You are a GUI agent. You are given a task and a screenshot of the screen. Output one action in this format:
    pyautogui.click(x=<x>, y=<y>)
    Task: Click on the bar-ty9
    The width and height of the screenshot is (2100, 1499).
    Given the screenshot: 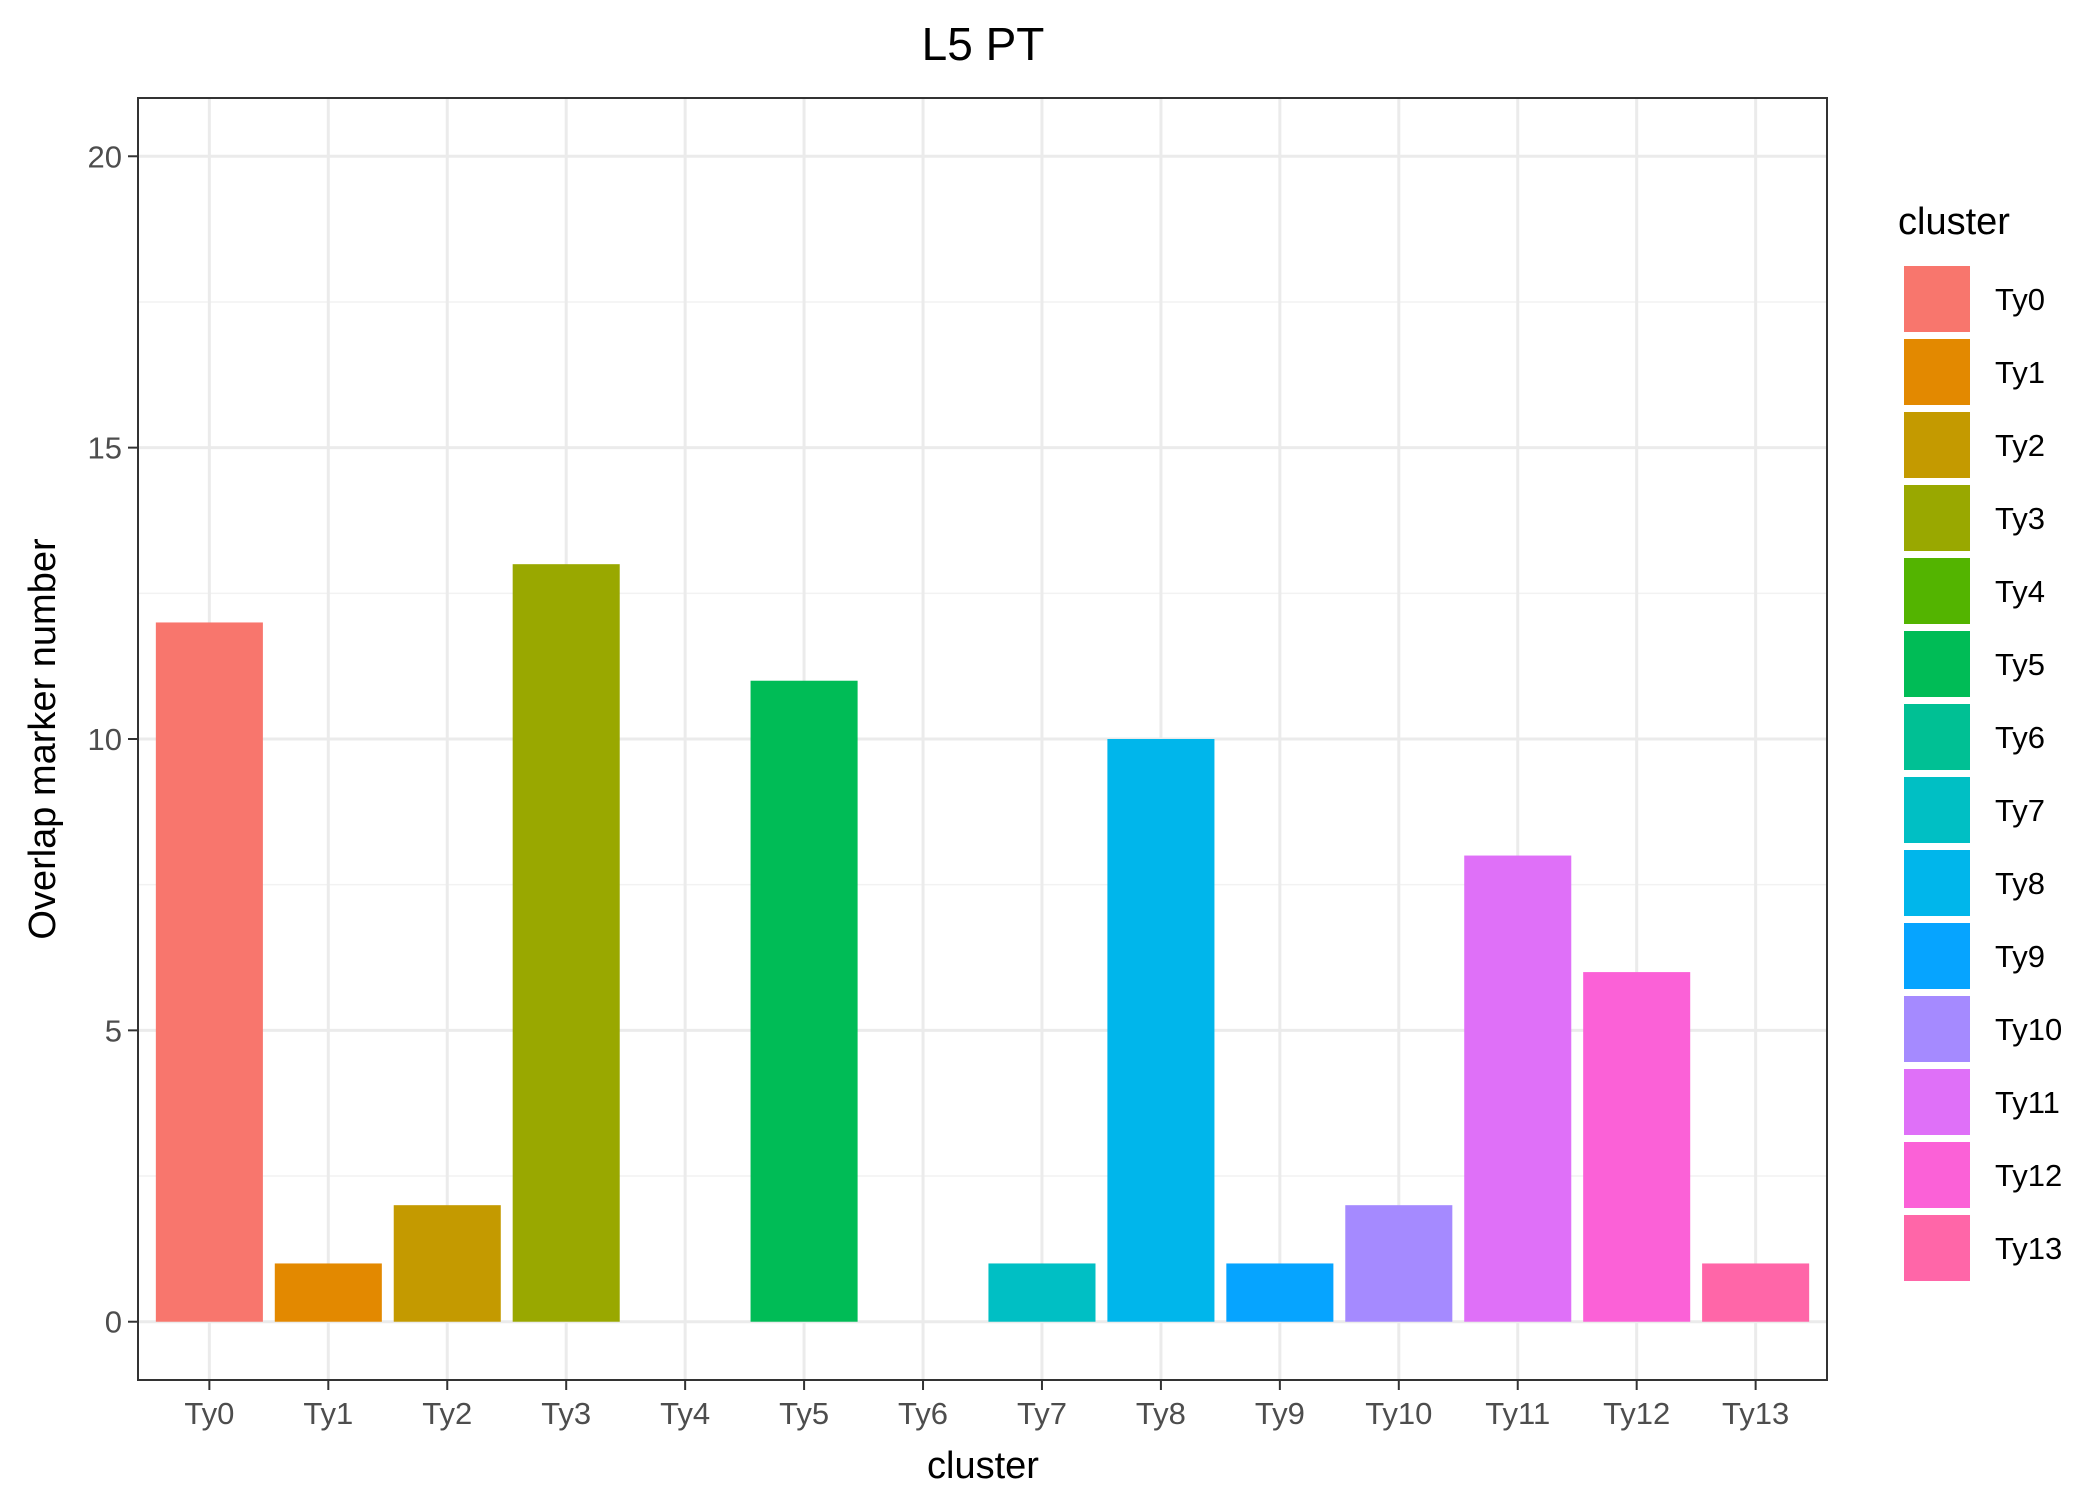 What is the action you would take?
    pyautogui.click(x=1280, y=1292)
    